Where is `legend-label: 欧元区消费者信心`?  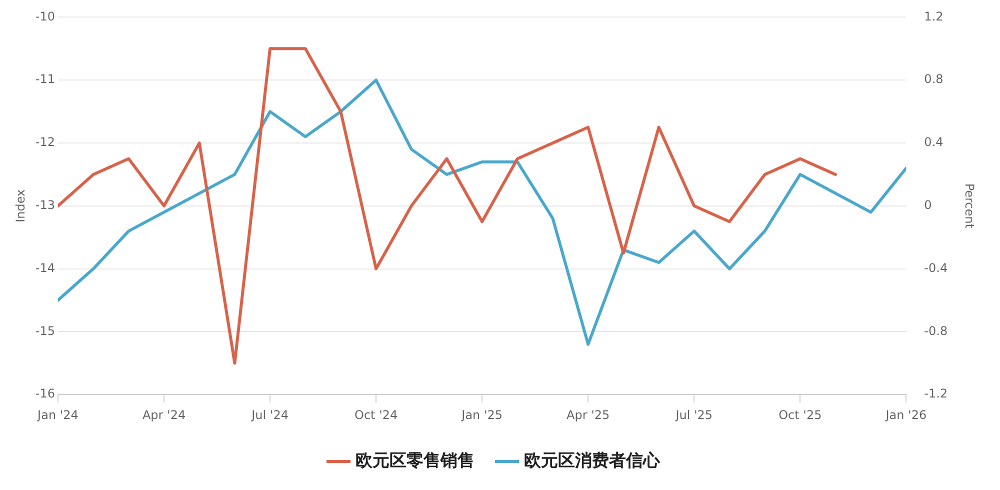
legend-label: 欧元区消费者信心 is located at coordinates (592, 460).